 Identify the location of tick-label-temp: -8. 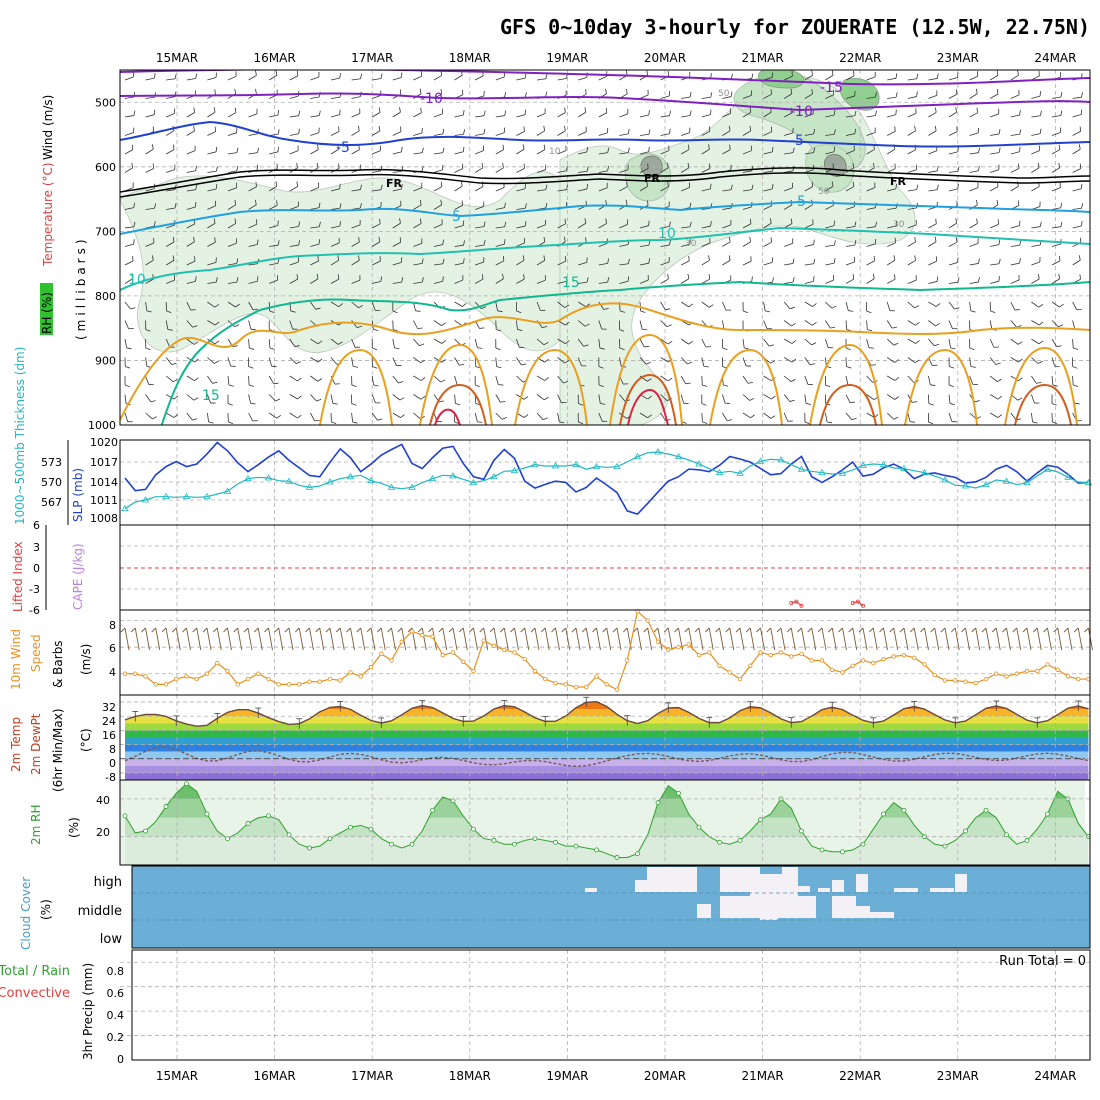
(110, 777).